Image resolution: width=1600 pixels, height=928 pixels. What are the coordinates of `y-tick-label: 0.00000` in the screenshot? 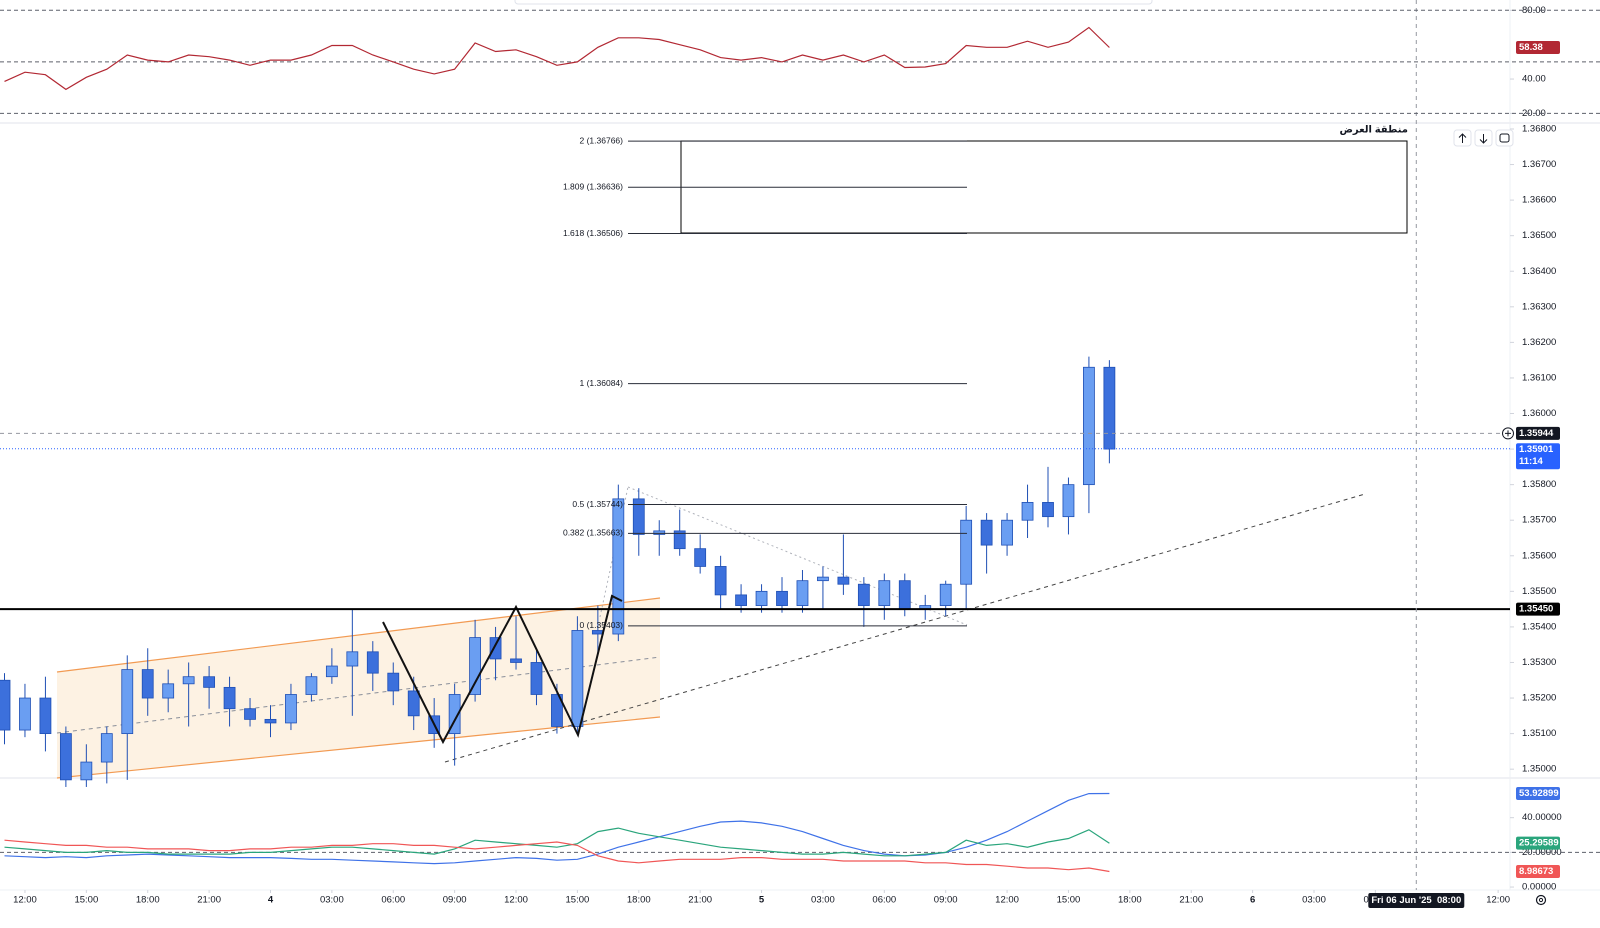 It's located at (1539, 887).